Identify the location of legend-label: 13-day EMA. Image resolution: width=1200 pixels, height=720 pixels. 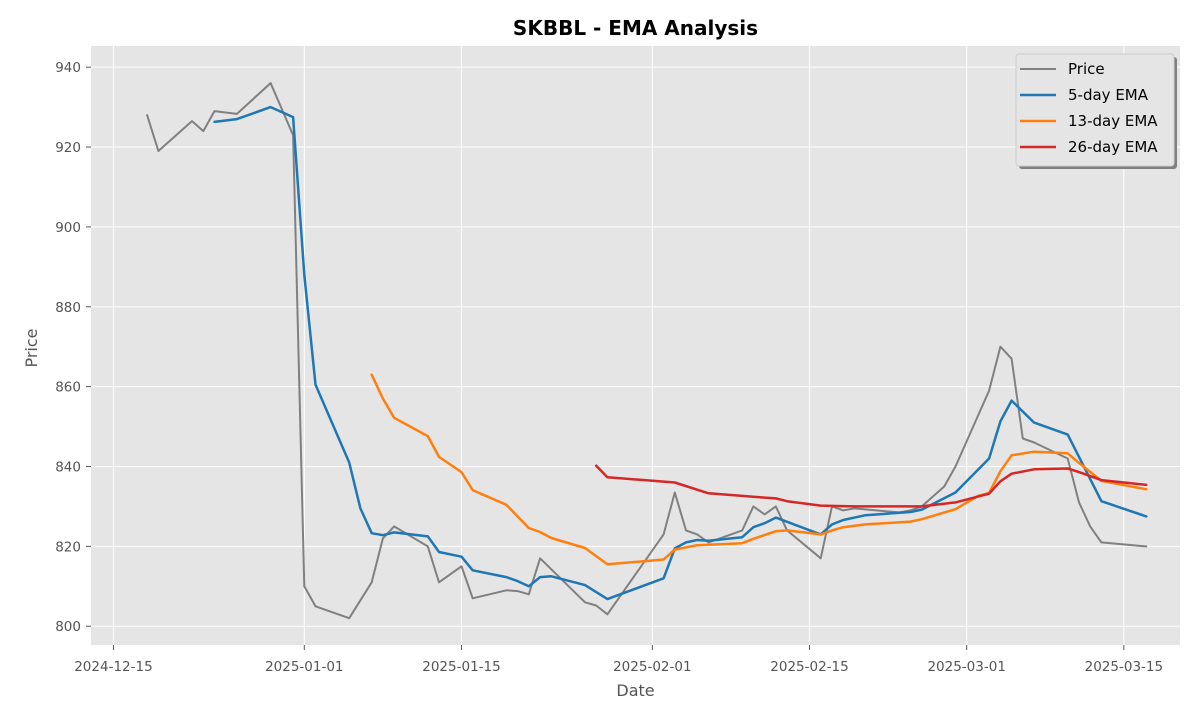
(1113, 121).